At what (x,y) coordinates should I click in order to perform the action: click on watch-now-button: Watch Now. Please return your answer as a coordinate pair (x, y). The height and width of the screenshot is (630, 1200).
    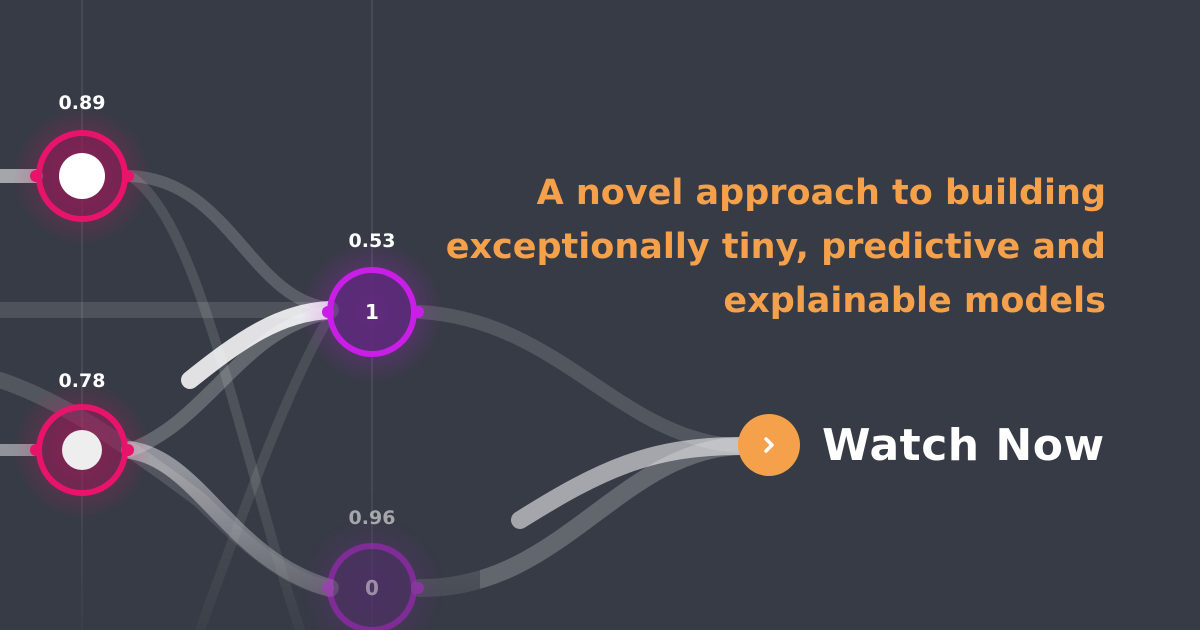
    Looking at the image, I should click on (921, 445).